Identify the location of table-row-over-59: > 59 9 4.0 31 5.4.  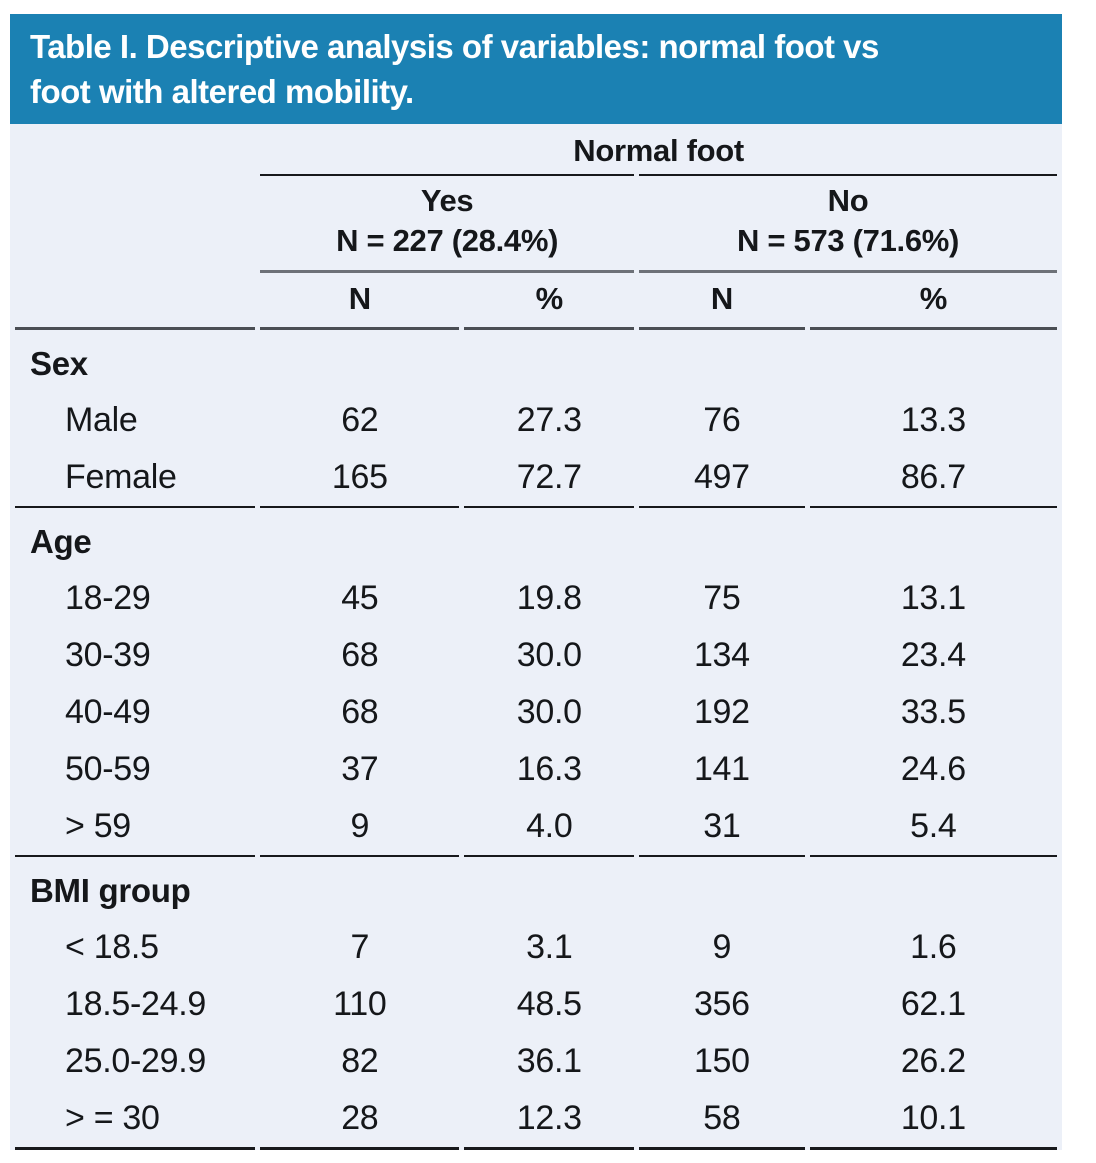
(536, 827).